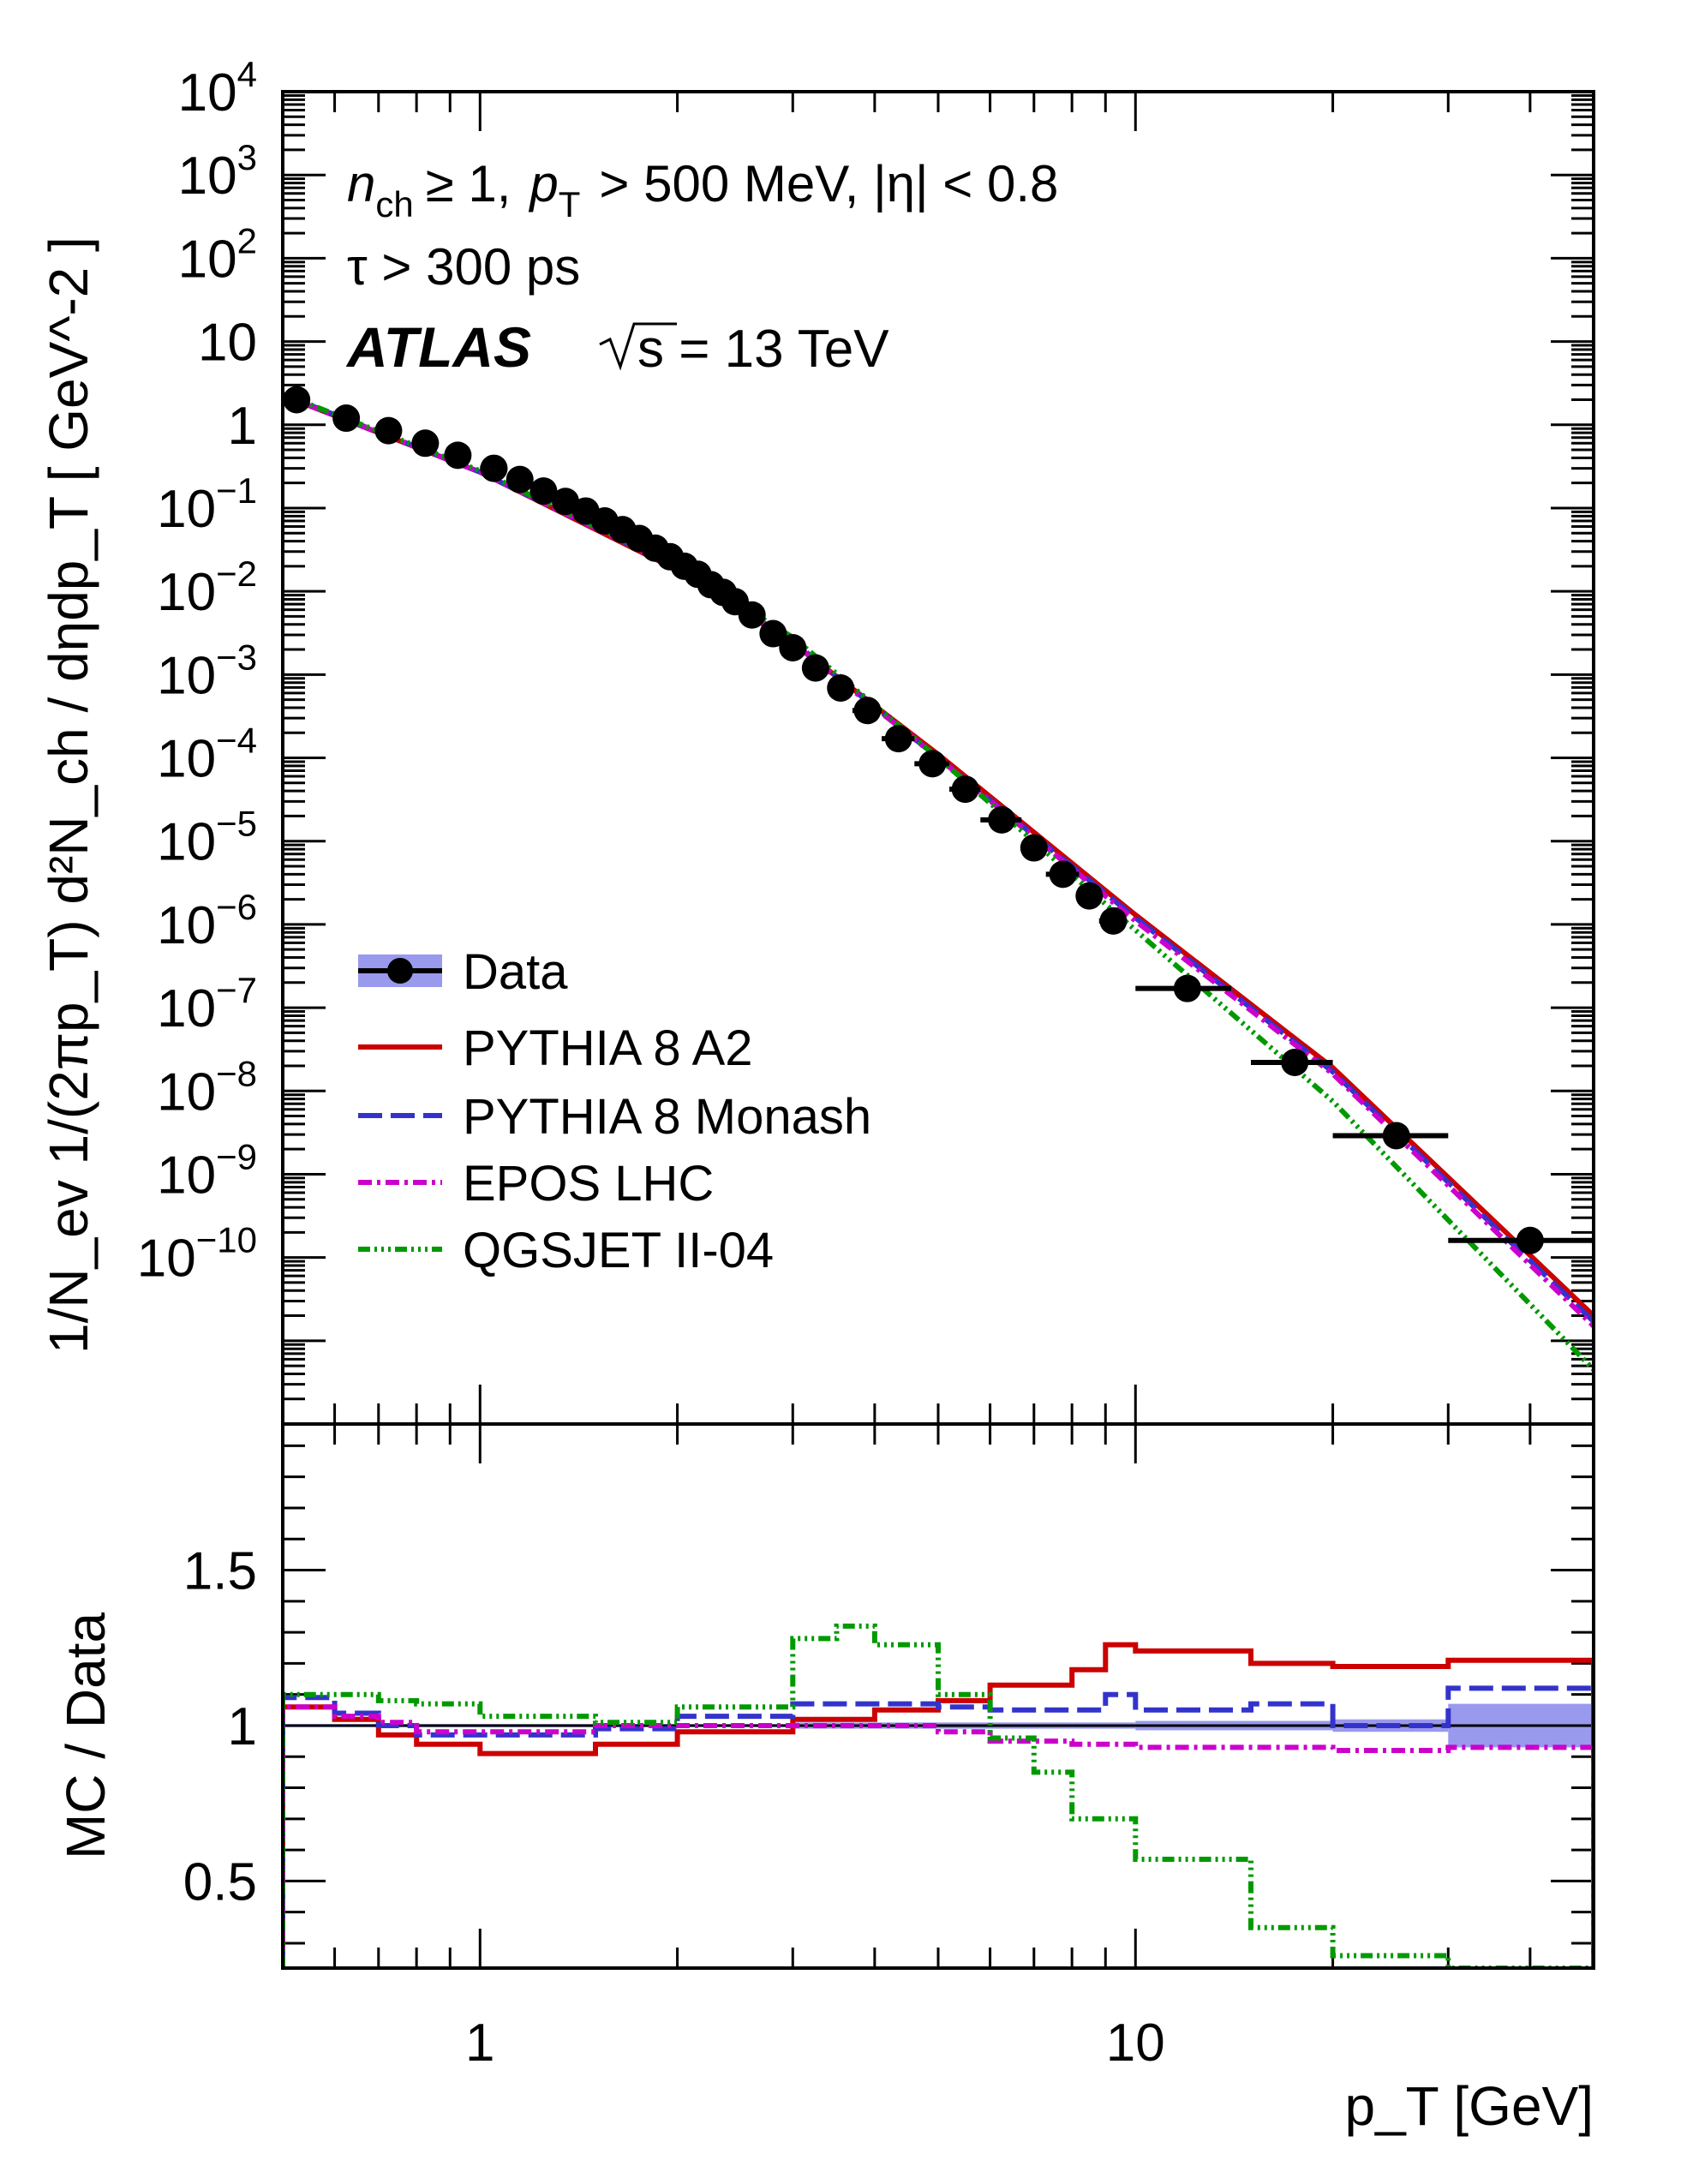 The width and height of the screenshot is (1687, 2184). What do you see at coordinates (588, 1184) in the screenshot?
I see `legend-label-epos: EPOS LHC` at bounding box center [588, 1184].